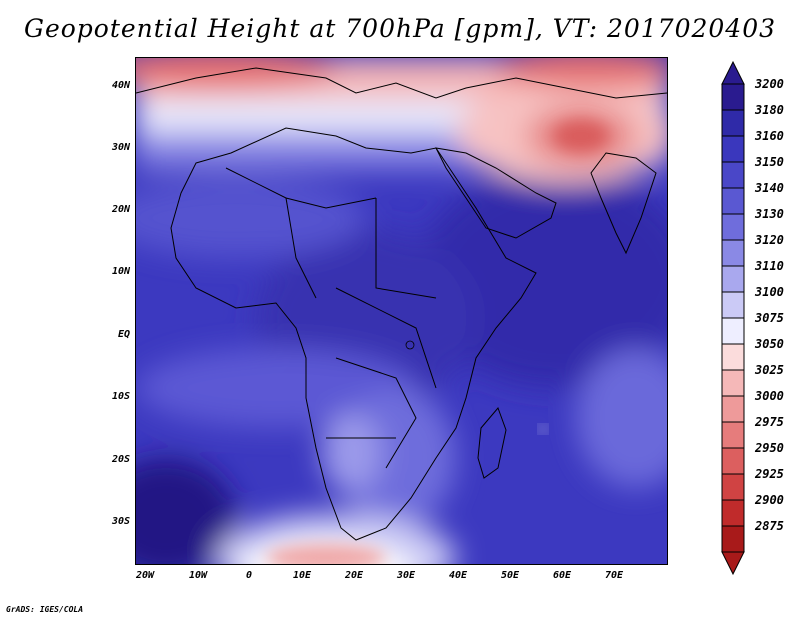 The height and width of the screenshot is (618, 800). I want to click on lon-label-0: 0, so click(249, 575).